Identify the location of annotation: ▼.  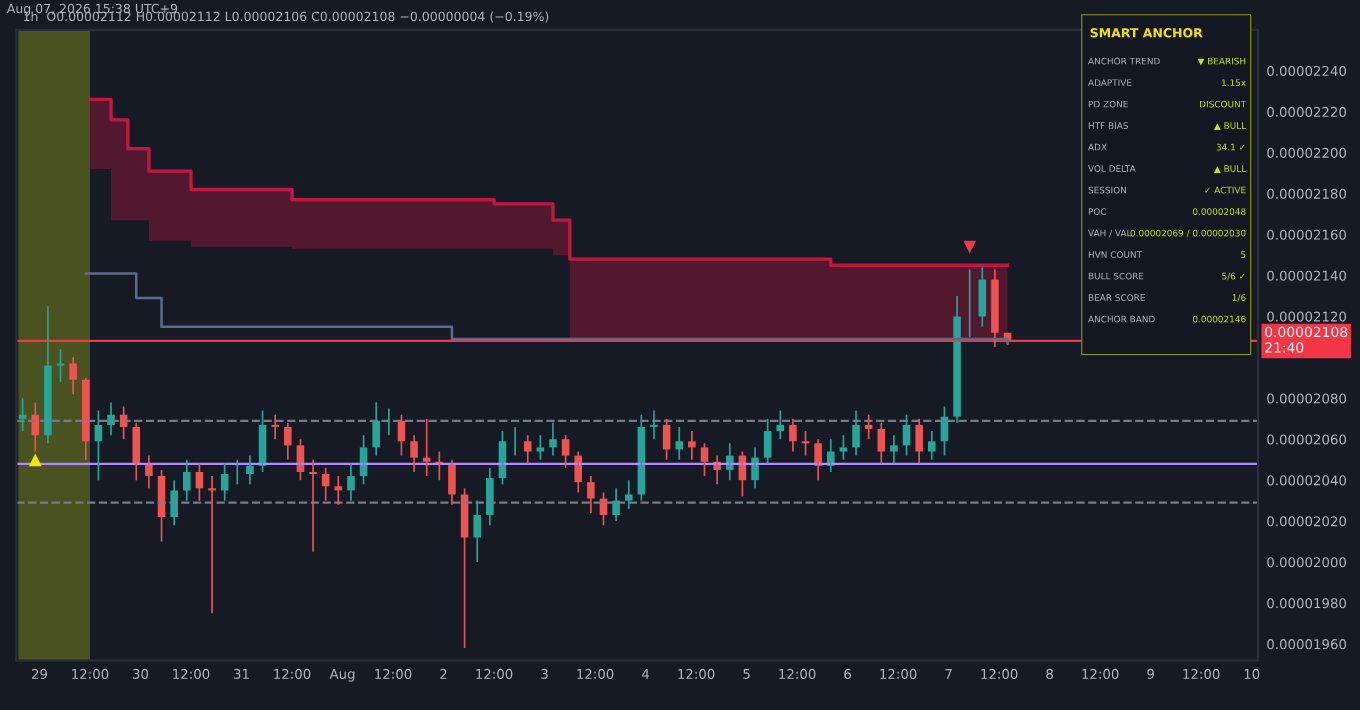
(970, 247).